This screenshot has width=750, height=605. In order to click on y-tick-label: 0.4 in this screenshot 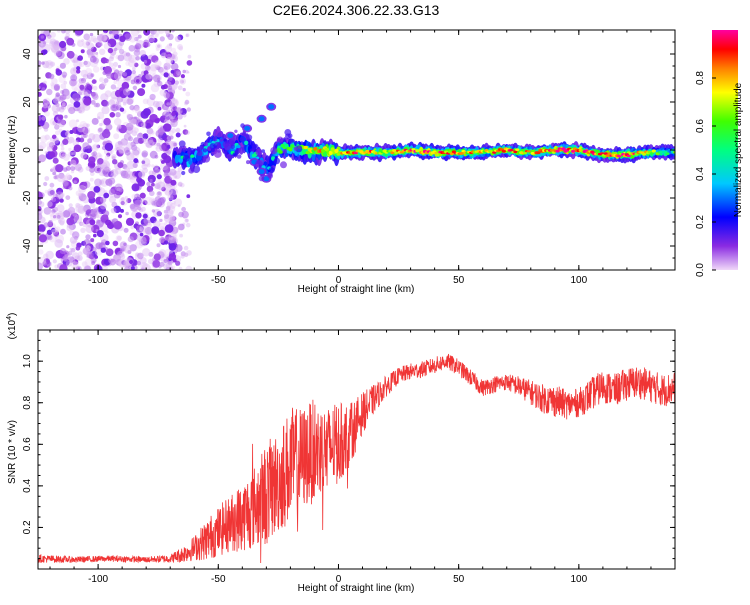, I will do `click(27, 485)`.